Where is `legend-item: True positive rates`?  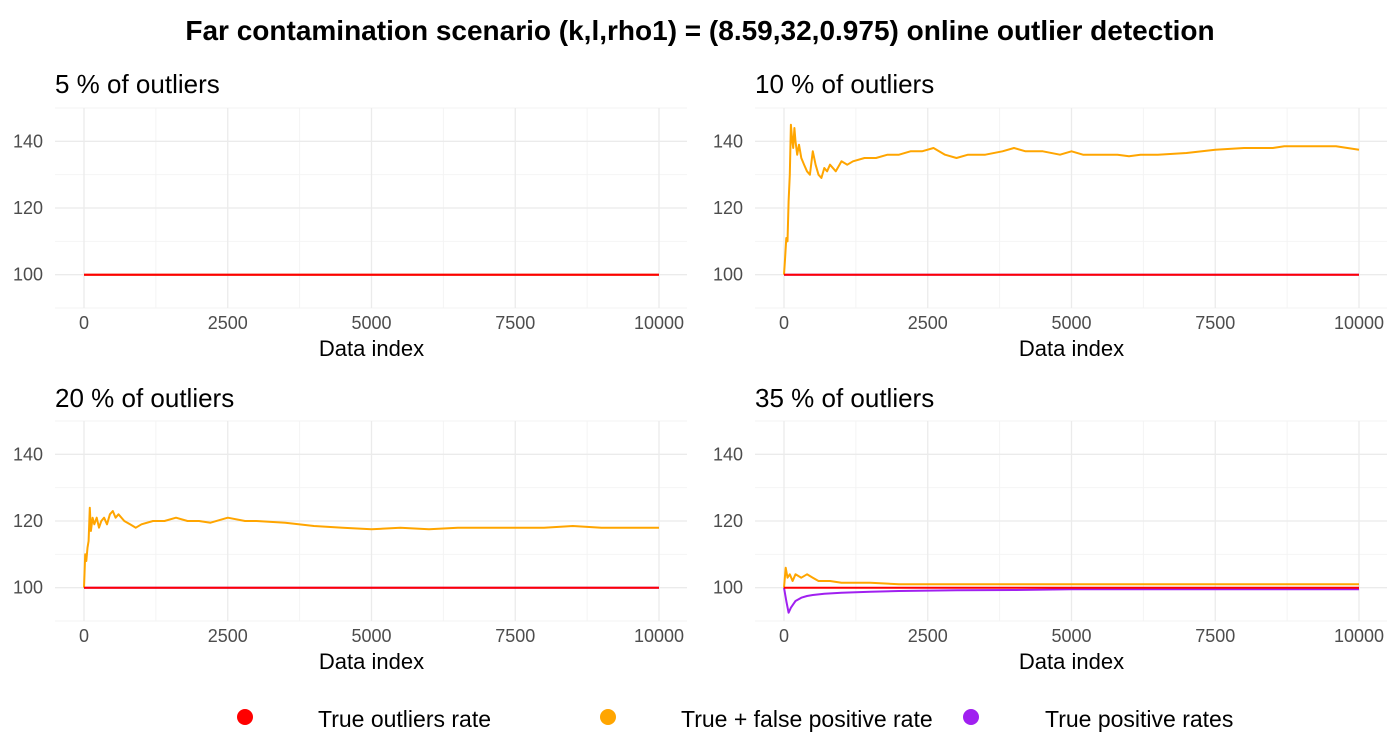
legend-item: True positive rates is located at coordinates (1098, 719).